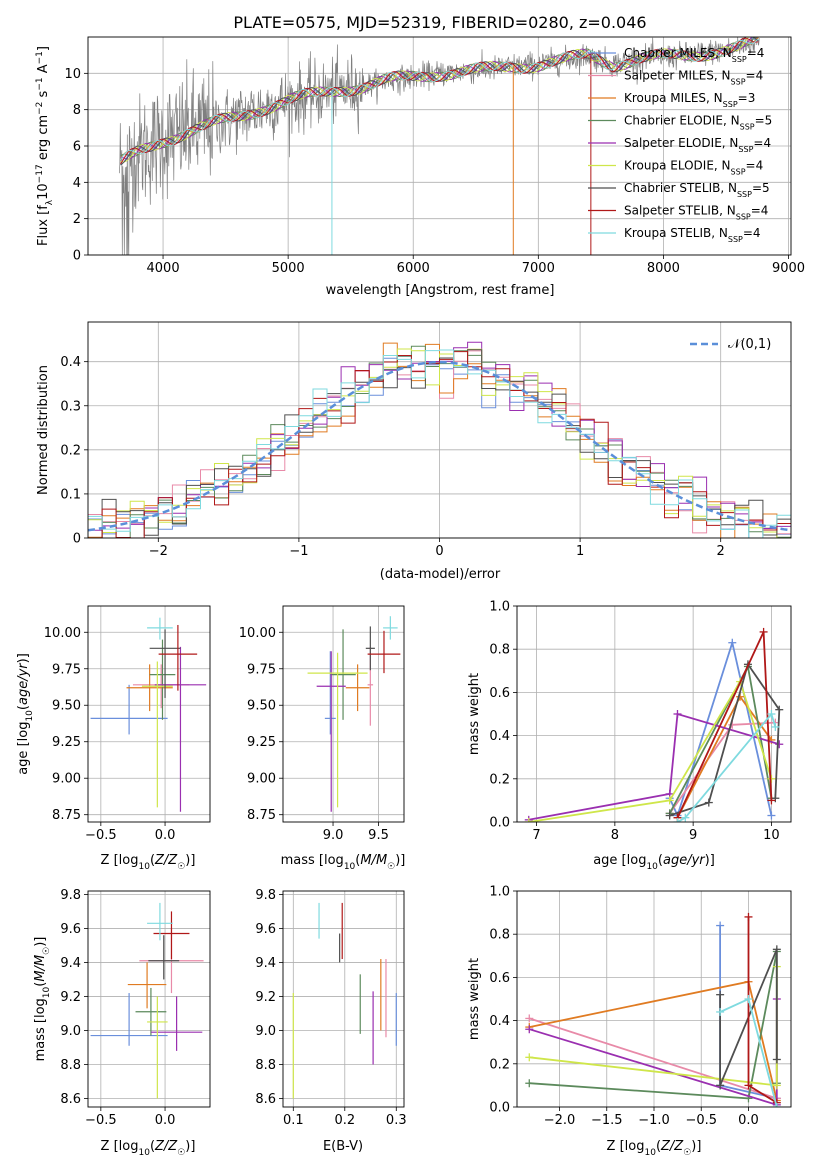  Describe the element at coordinates (265, 895) in the screenshot. I see `y-tick-label: 9.8` at that location.